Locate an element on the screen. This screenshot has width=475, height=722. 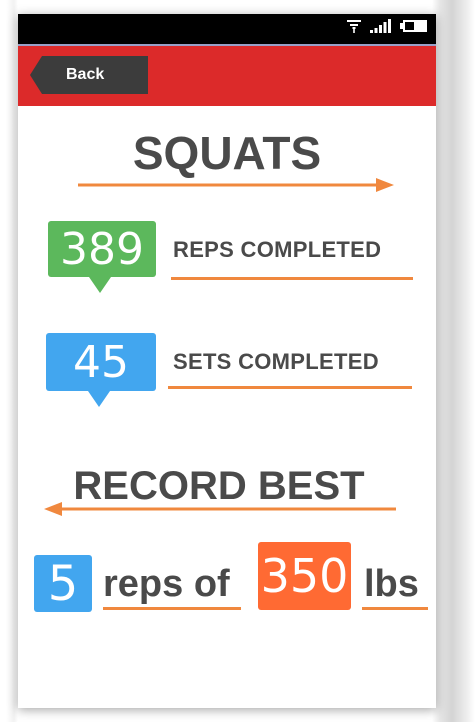
battery-icon is located at coordinates (413, 26).